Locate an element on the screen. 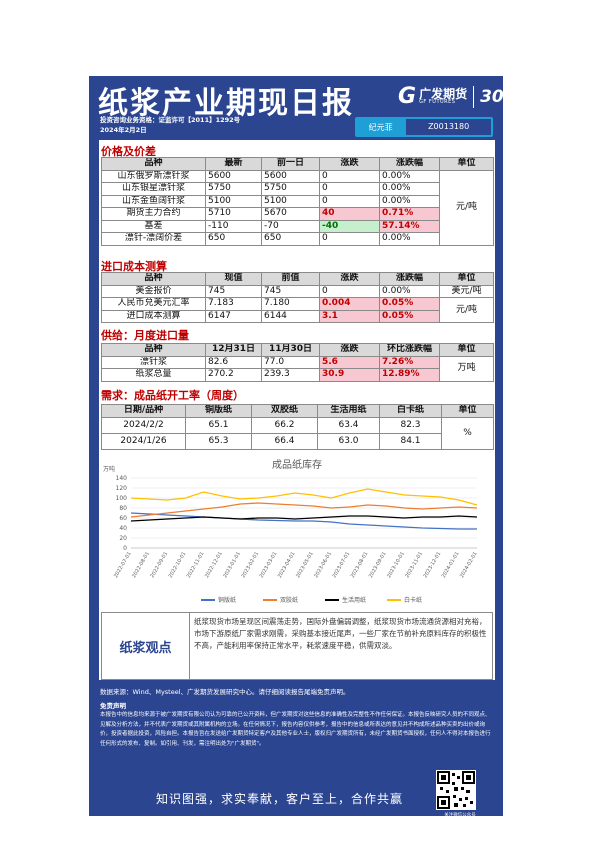 This screenshot has height=842, width=595. x-tick-label: 2023-03-01 is located at coordinates (269, 565).